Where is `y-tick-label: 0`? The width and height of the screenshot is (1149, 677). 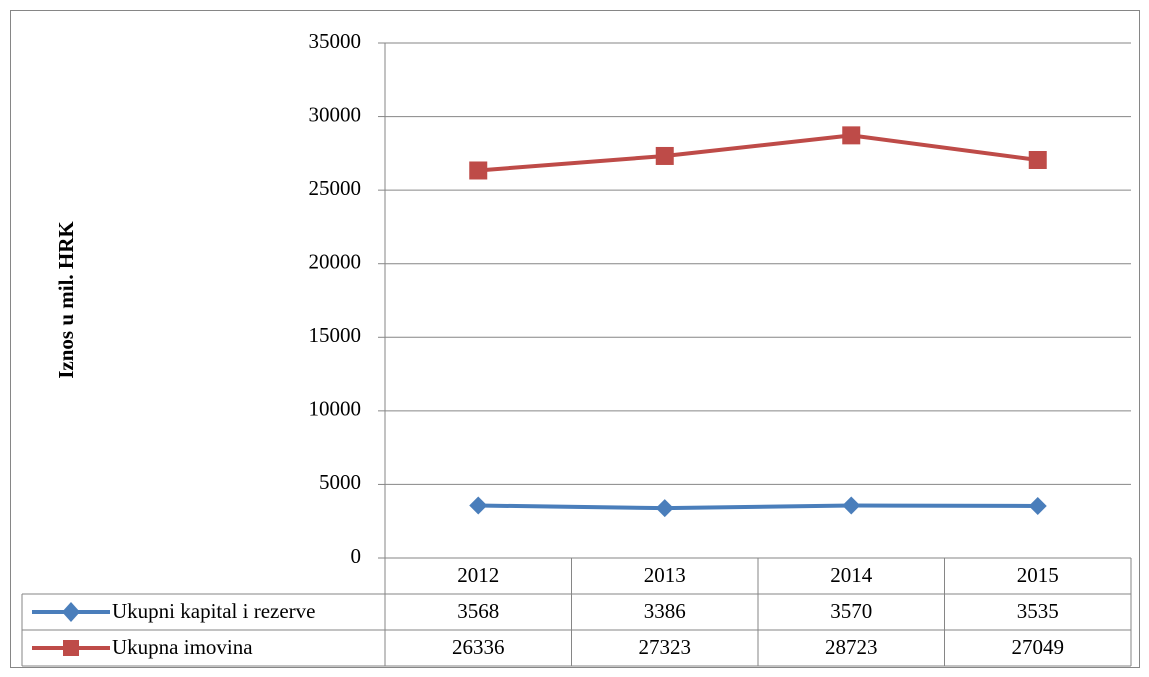
y-tick-label: 0 is located at coordinates (356, 556).